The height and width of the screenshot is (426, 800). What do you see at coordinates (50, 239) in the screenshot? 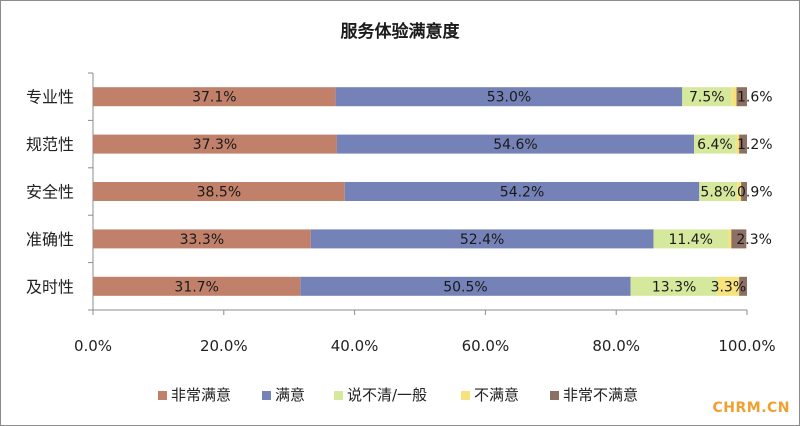
I see `category-label: 准确性` at bounding box center [50, 239].